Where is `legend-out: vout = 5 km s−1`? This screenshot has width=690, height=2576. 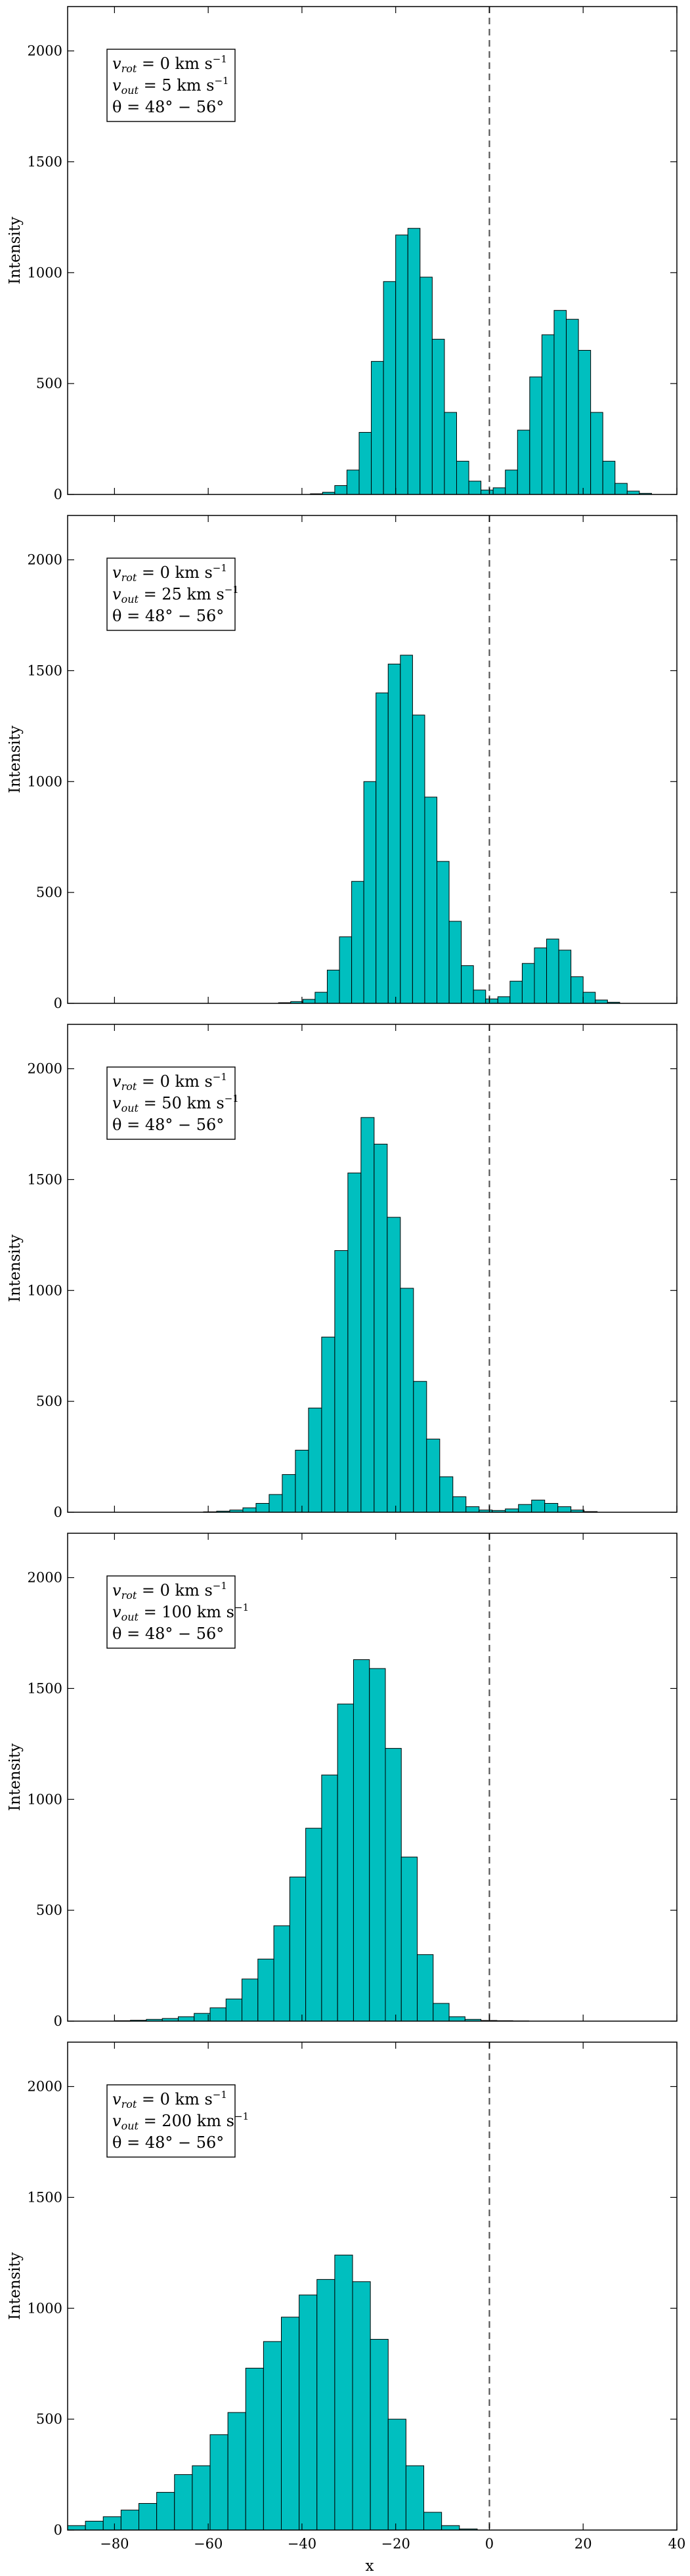
legend-out: vout = 5 km s−1 is located at coordinates (170, 86).